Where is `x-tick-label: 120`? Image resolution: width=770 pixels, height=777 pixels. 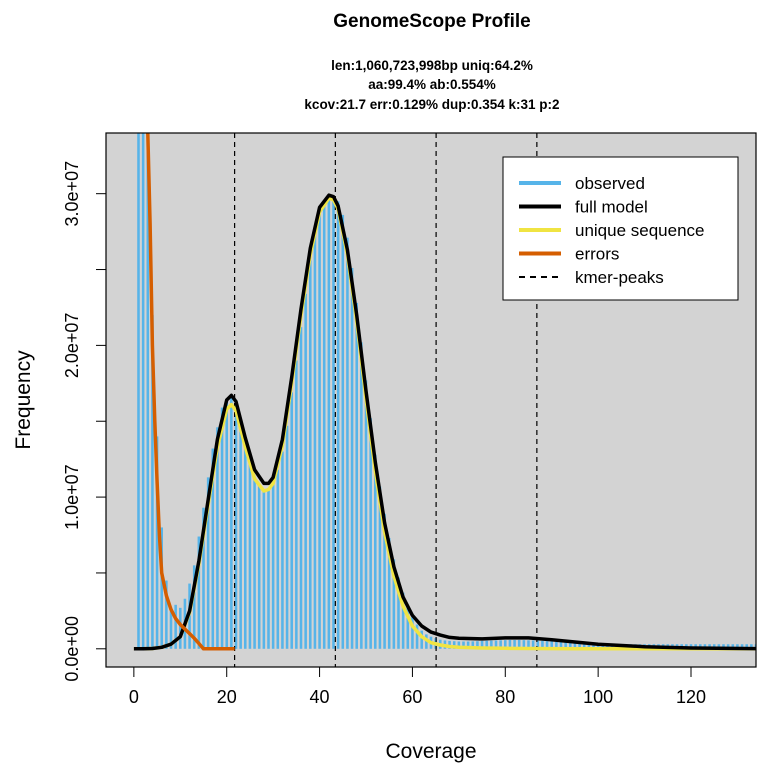
x-tick-label: 120 is located at coordinates (691, 697).